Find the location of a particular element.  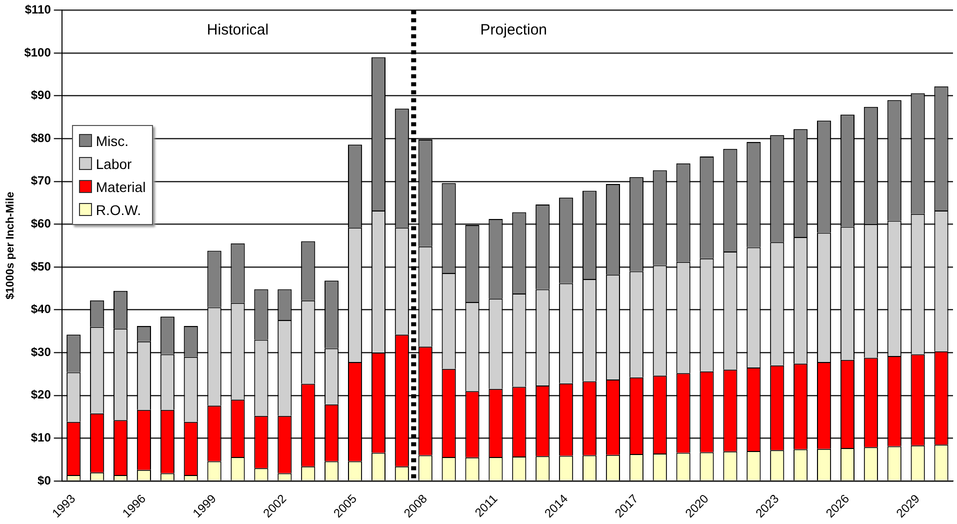

y-tick-label: $30 is located at coordinates (41, 351).